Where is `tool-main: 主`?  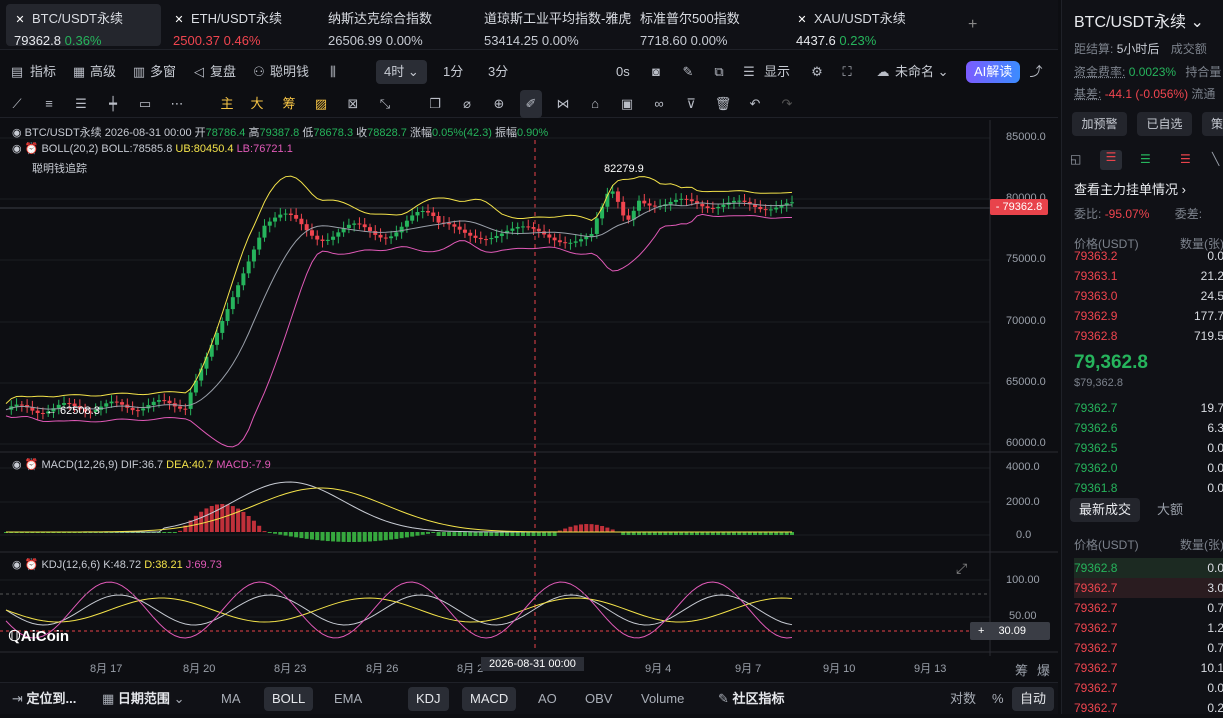
tool-main: 主 is located at coordinates (227, 104).